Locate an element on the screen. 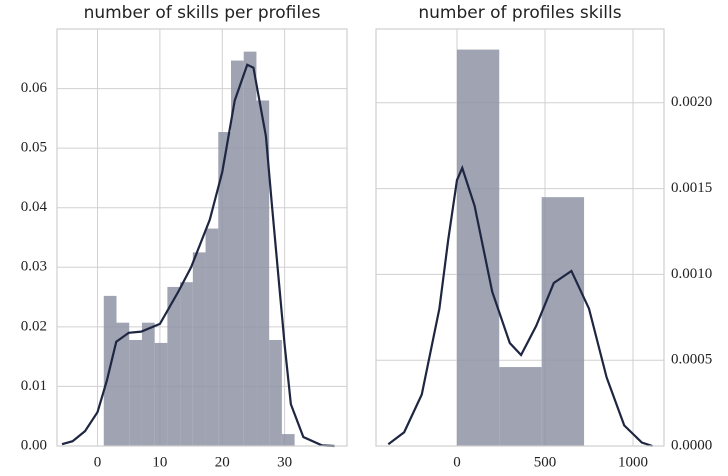 This screenshot has width=728, height=476. y-tick-label: 0.0005 is located at coordinates (691, 360).